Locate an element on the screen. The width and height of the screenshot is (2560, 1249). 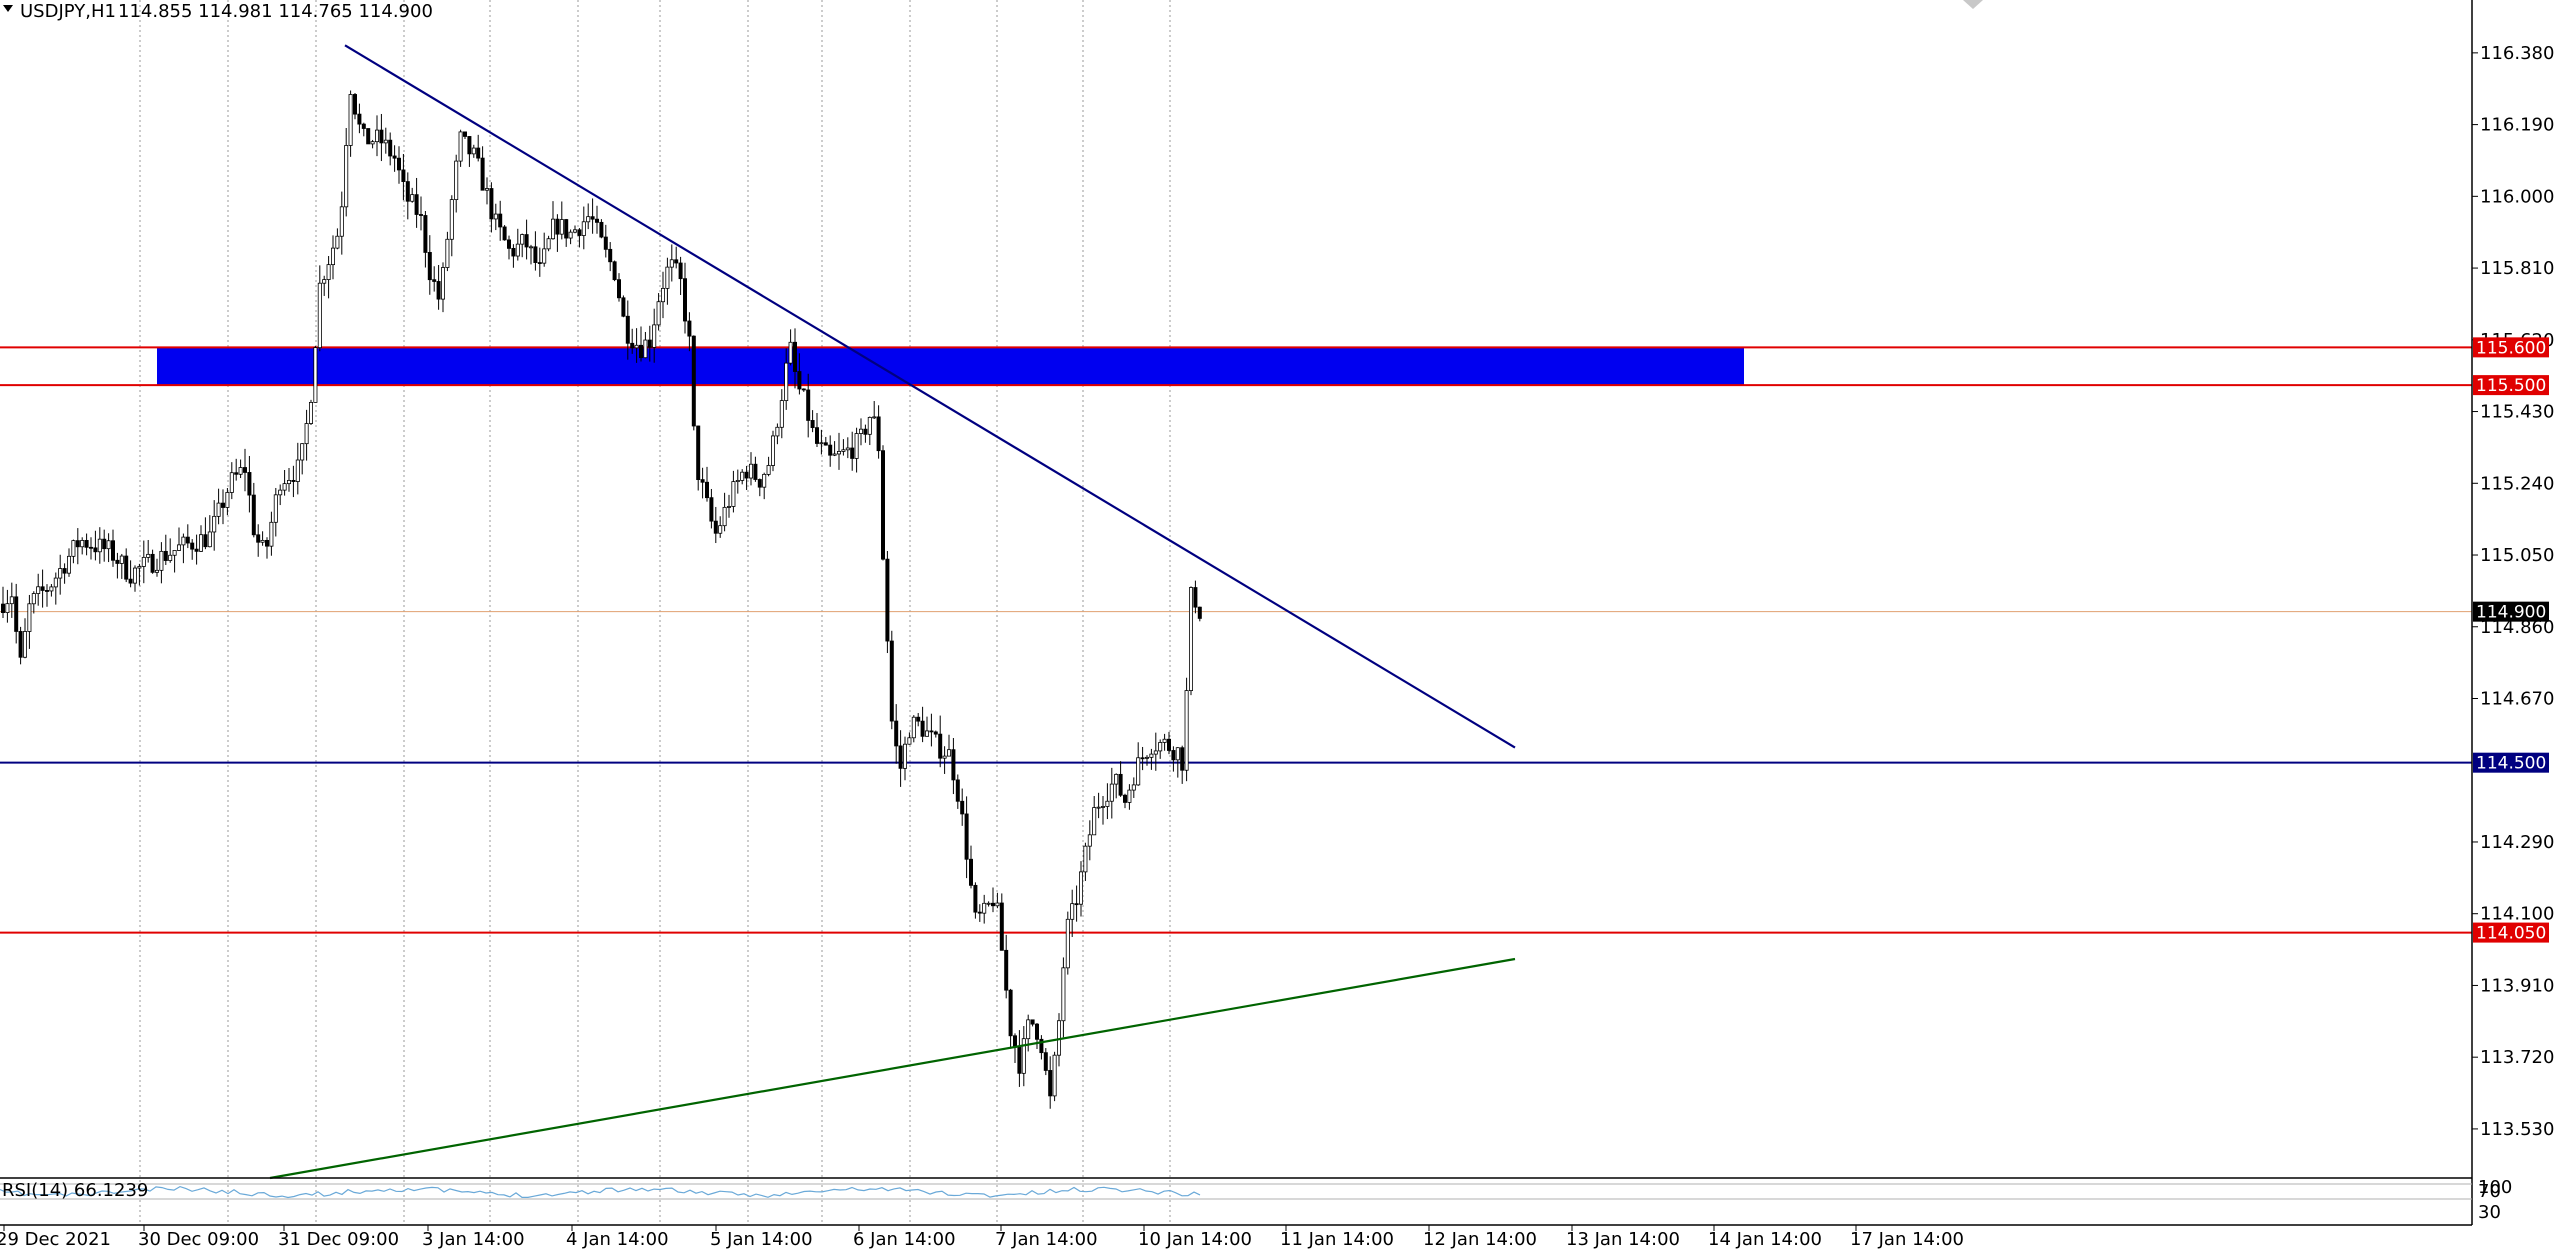
current-price-label: 114.900 is located at coordinates (2511, 613).